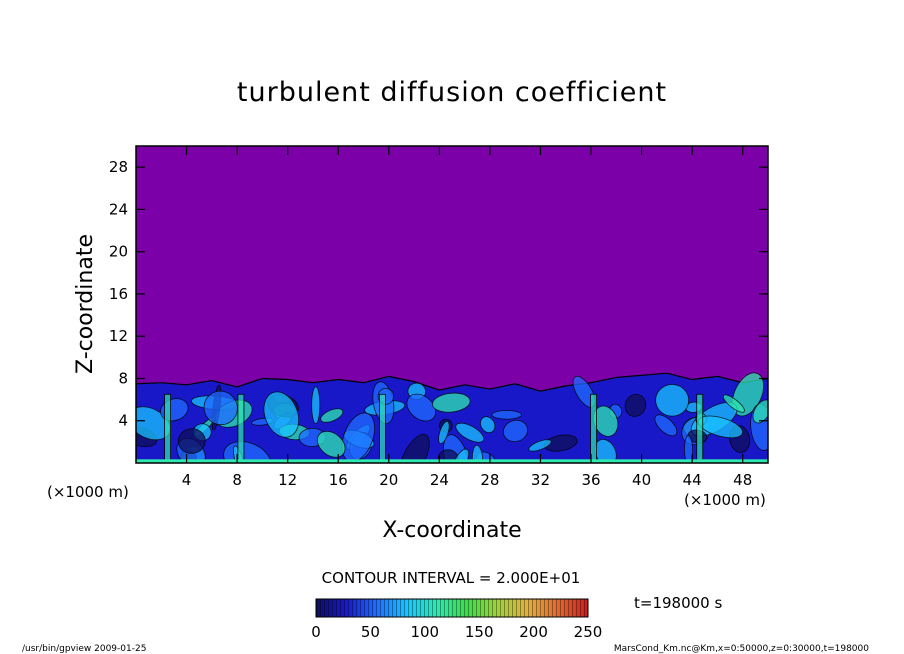  What do you see at coordinates (237, 480) in the screenshot?
I see `x-tick-label: 8` at bounding box center [237, 480].